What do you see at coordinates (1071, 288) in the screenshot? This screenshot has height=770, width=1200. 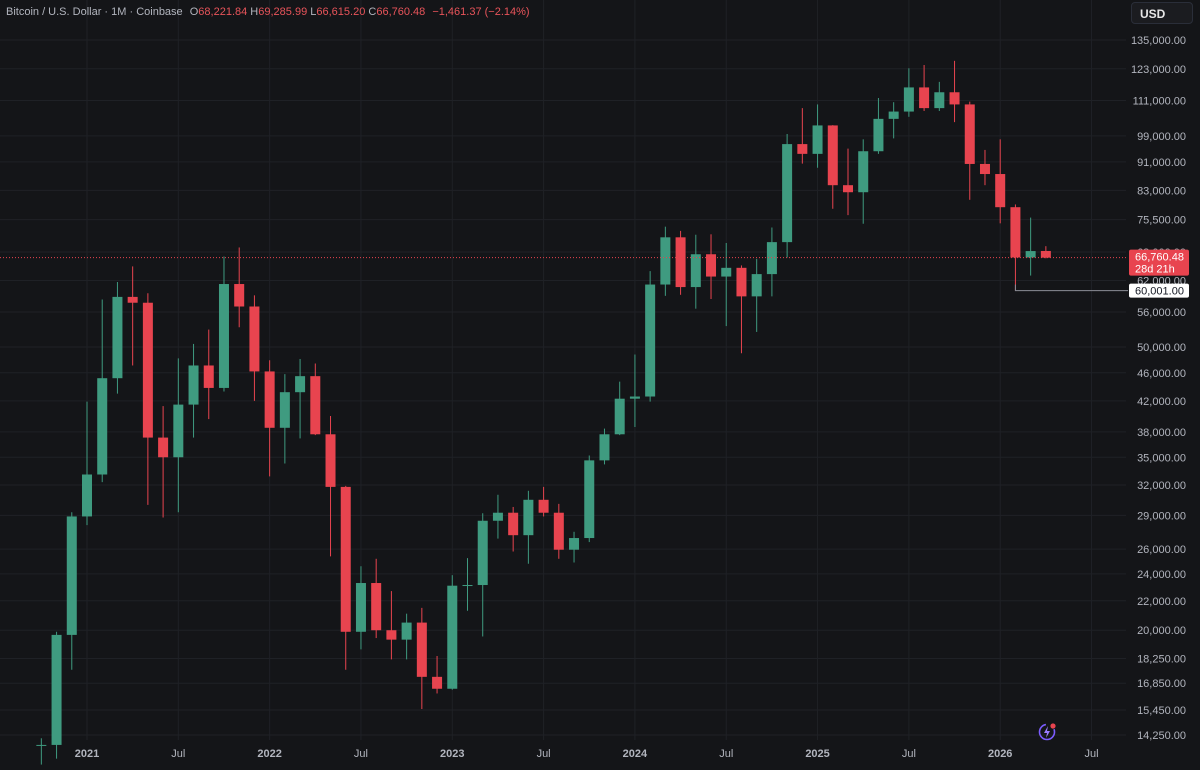 I see `low-marker-line` at bounding box center [1071, 288].